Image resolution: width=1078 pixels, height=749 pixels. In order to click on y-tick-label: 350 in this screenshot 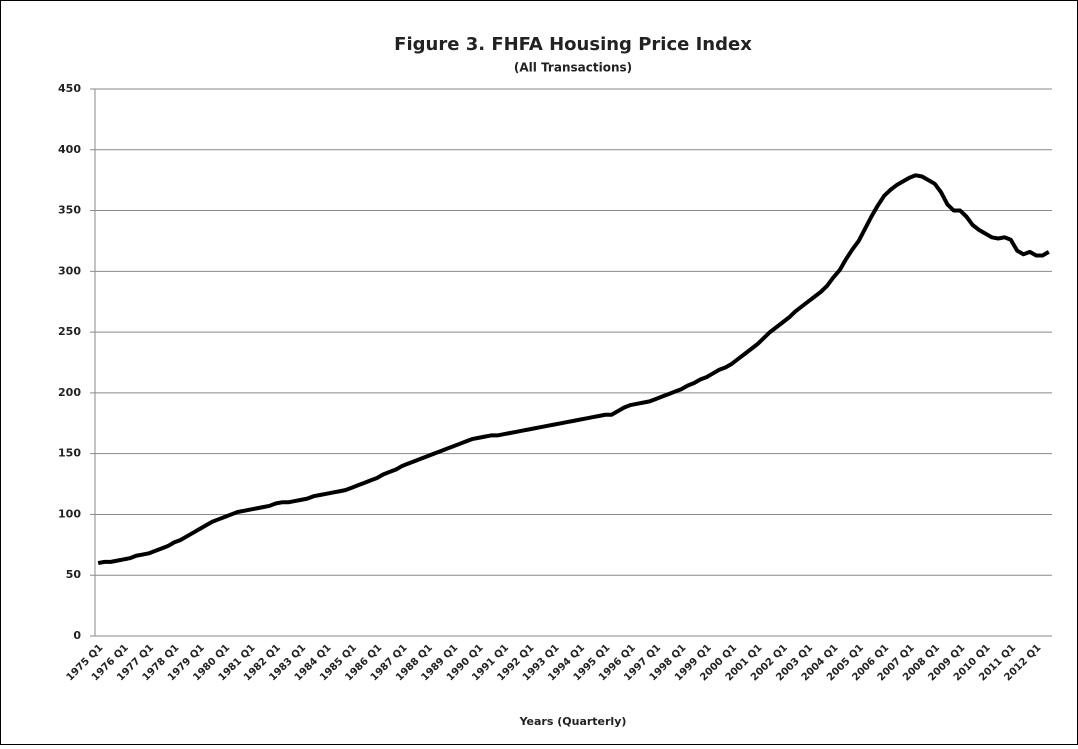, I will do `click(69, 210)`.